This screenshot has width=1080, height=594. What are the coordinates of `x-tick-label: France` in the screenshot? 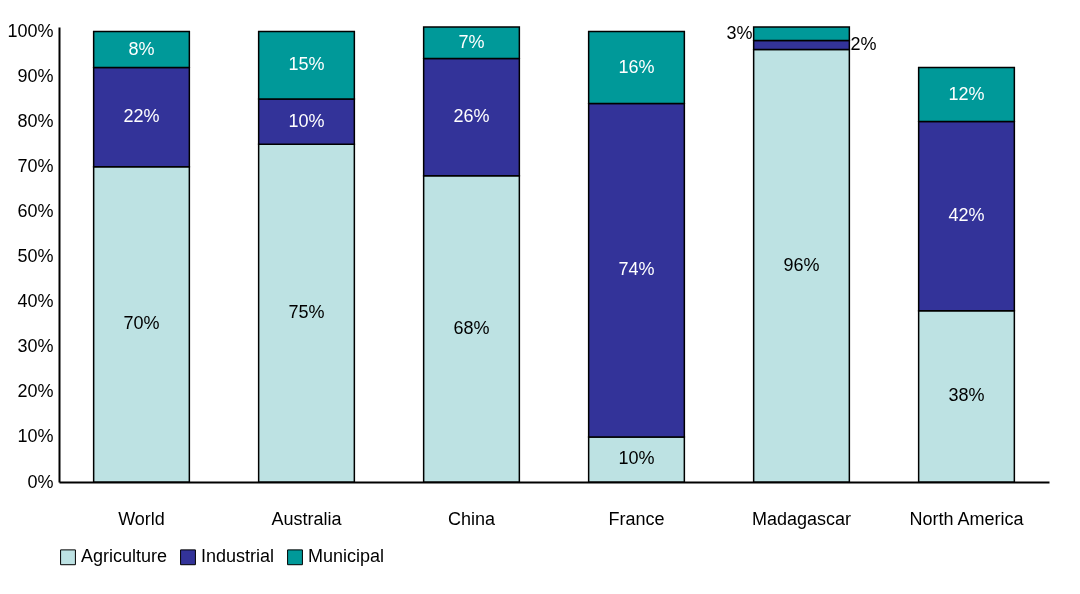 It's located at (636, 518).